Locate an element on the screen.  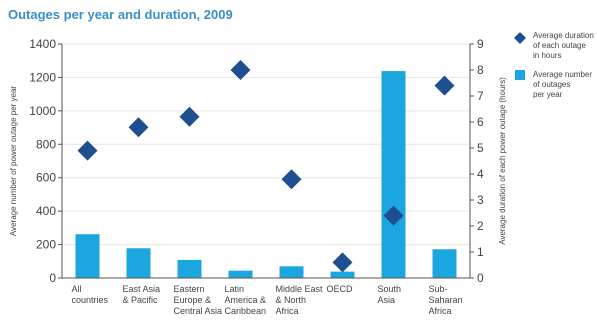
left-axis-label: Average number of power outage per year is located at coordinates (13, 161).